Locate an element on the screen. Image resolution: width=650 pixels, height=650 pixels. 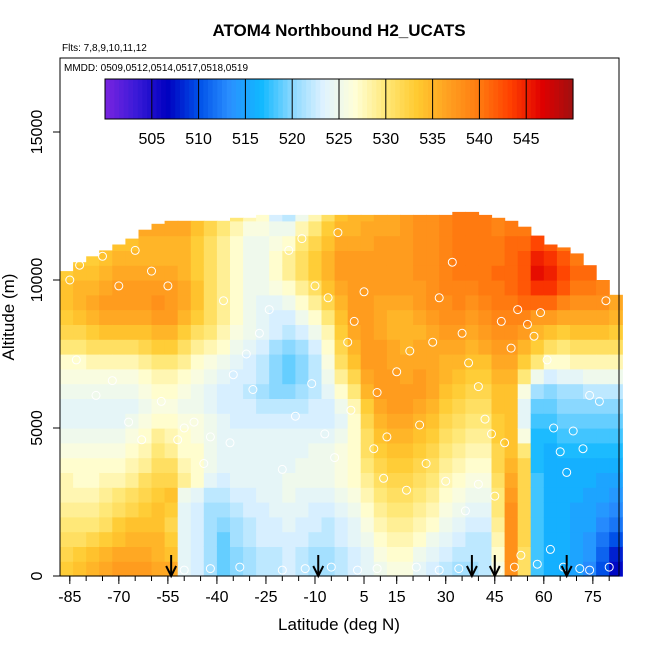
x-tick-label: -25 is located at coordinates (265, 597).